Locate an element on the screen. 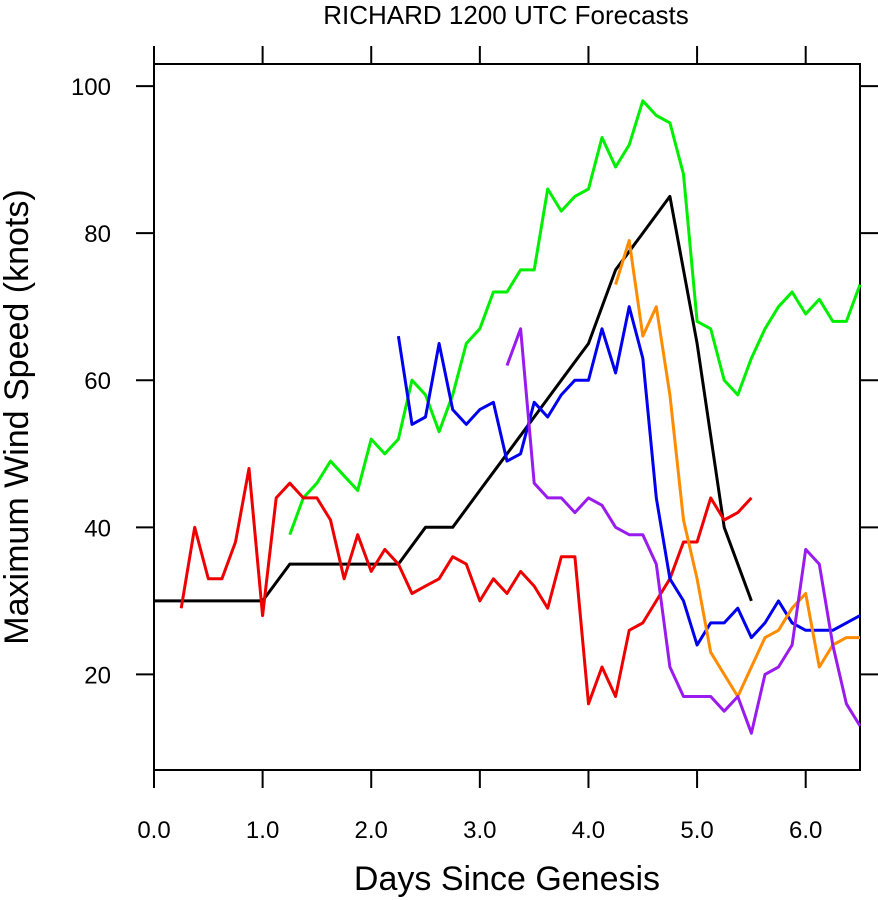 The width and height of the screenshot is (878, 900). x-tick-label: 0.0 is located at coordinates (153, 830).